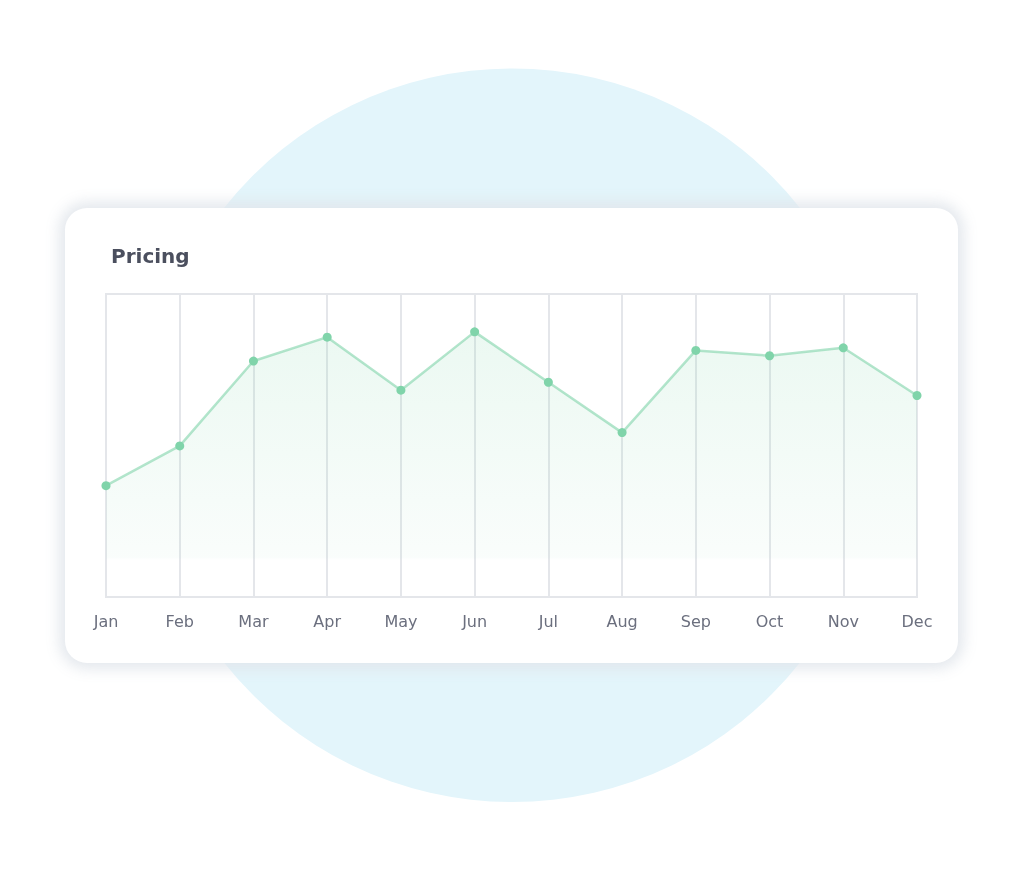 Image resolution: width=1024 pixels, height=872 pixels. Describe the element at coordinates (401, 621) in the screenshot. I see `x-tick-label: May` at that location.